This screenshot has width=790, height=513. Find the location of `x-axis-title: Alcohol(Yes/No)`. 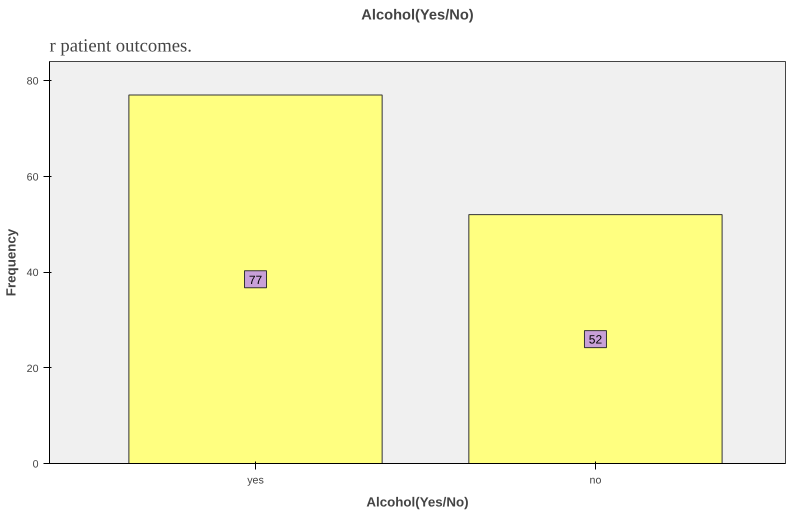

x-axis-title: Alcohol(Yes/No) is located at coordinates (417, 502).